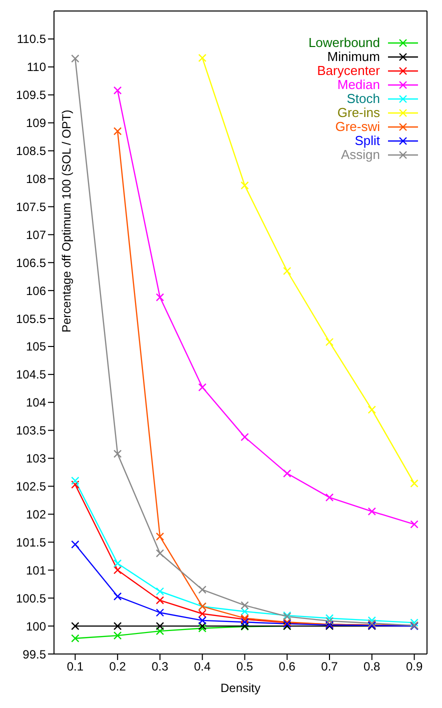  Describe the element at coordinates (363, 98) in the screenshot. I see `legend-label: Stoch` at that location.